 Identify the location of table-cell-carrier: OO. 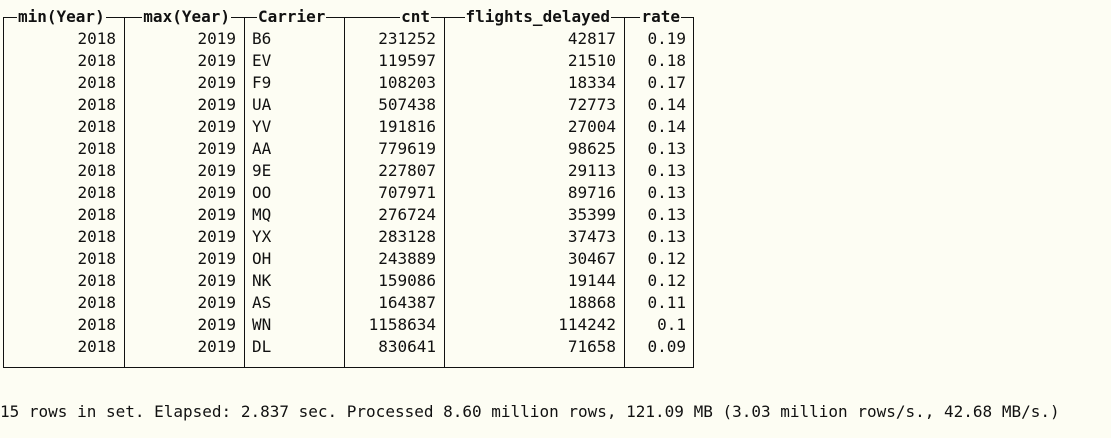
(262, 192).